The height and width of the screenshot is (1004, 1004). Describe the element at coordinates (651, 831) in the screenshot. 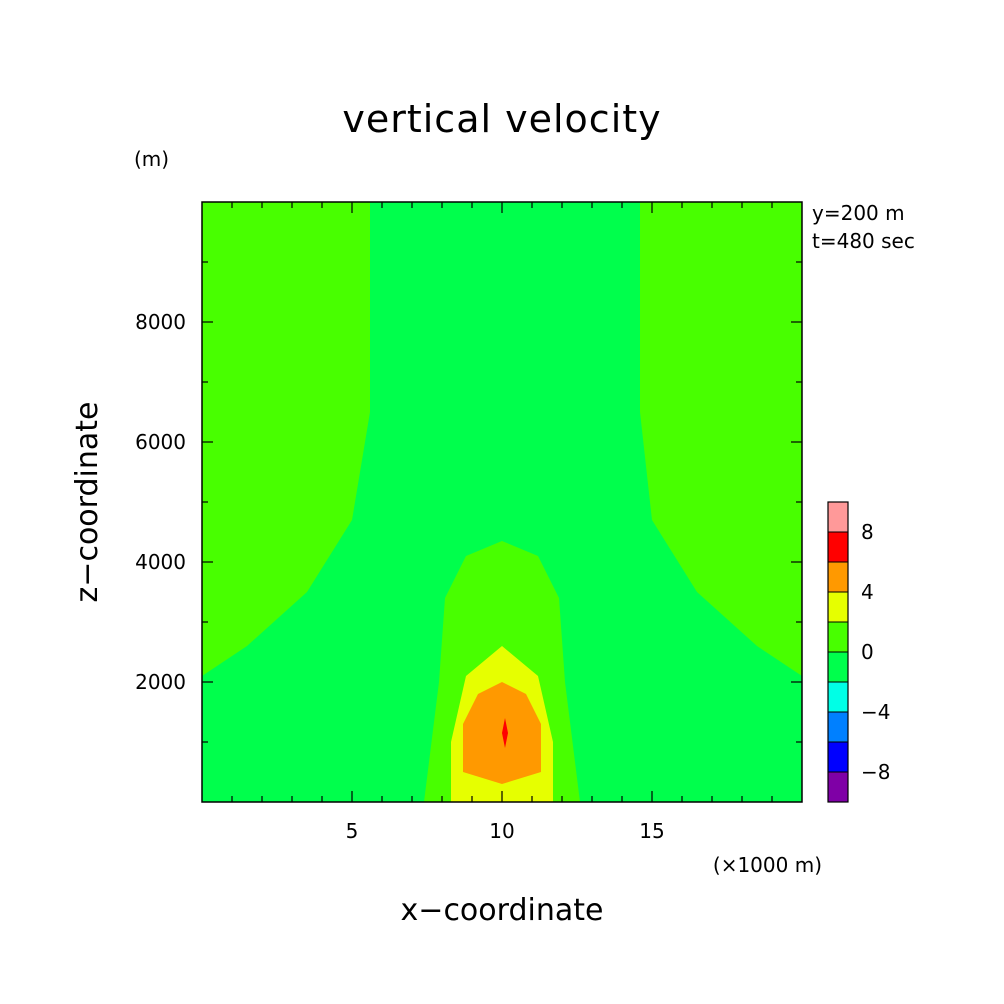

I see `x-tick-label: 15` at that location.